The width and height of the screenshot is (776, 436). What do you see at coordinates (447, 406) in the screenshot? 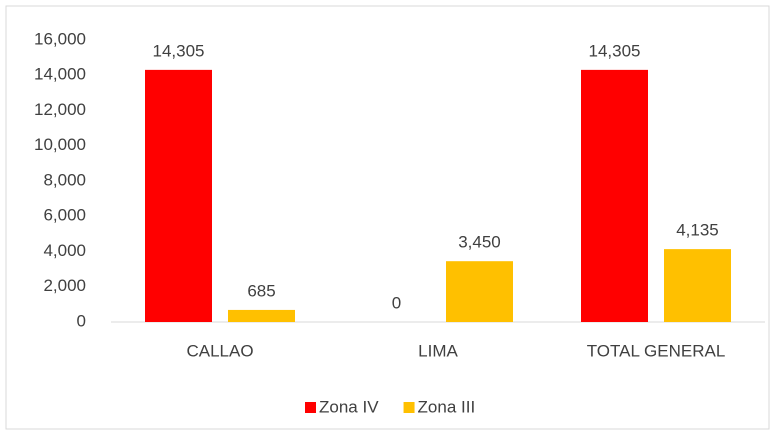
I see `legend-label: Zona III` at bounding box center [447, 406].